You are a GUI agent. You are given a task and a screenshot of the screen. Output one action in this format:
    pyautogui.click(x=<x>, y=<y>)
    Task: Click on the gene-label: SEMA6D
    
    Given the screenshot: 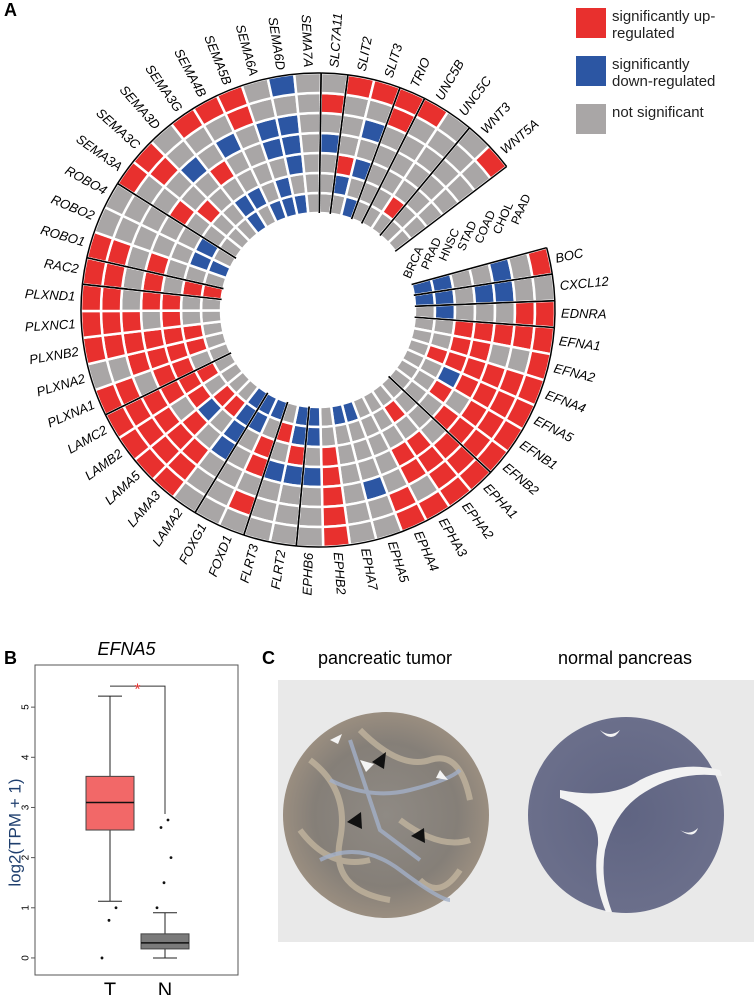 What is the action you would take?
    pyautogui.click(x=276, y=43)
    